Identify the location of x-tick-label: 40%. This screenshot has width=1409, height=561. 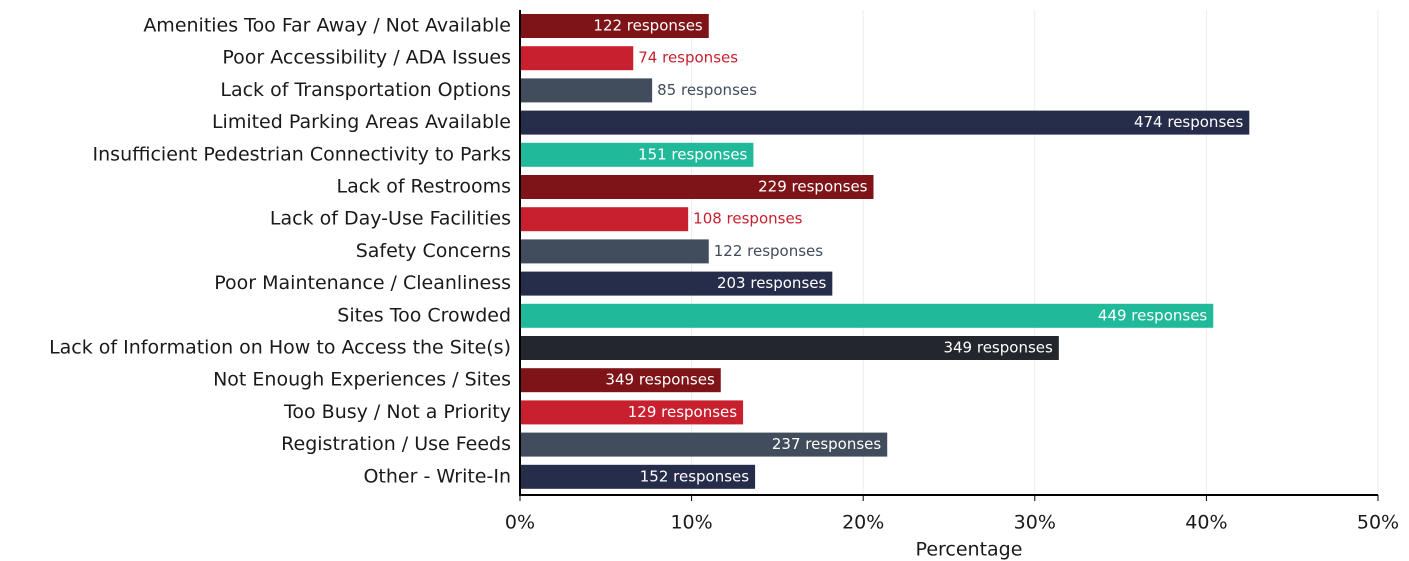
(1206, 523).